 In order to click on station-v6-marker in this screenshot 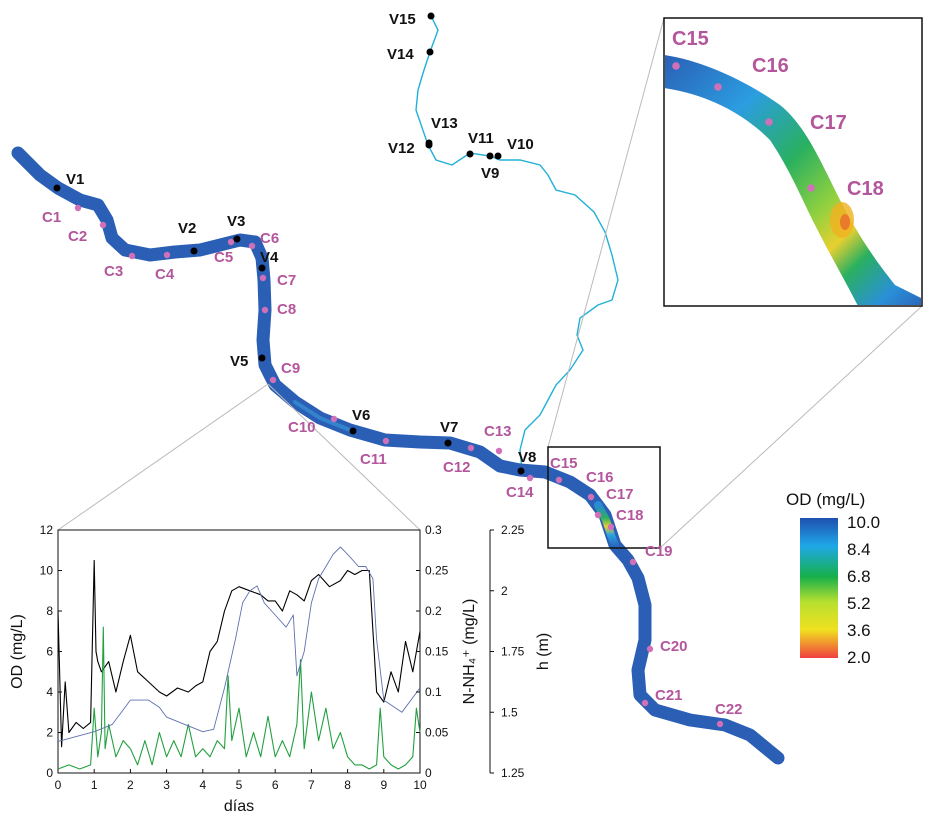, I will do `click(353, 431)`.